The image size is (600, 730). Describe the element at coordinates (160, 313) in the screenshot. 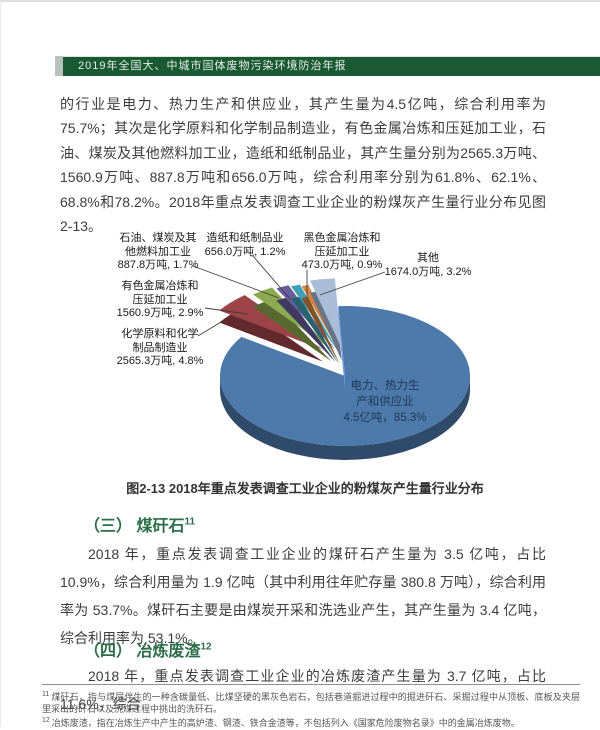

I see `pie-label-value: 1560.9万吨, 2.9%` at that location.